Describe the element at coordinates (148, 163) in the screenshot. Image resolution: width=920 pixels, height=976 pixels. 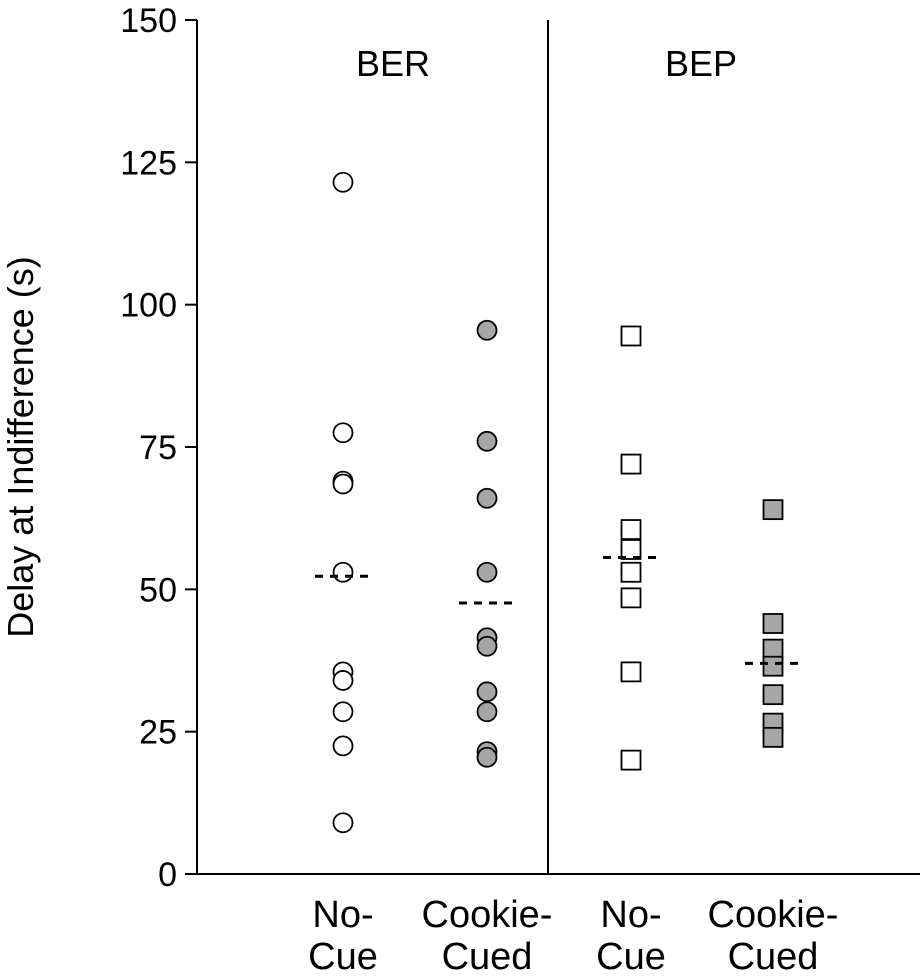
I see `y-tick-label: 125` at that location.